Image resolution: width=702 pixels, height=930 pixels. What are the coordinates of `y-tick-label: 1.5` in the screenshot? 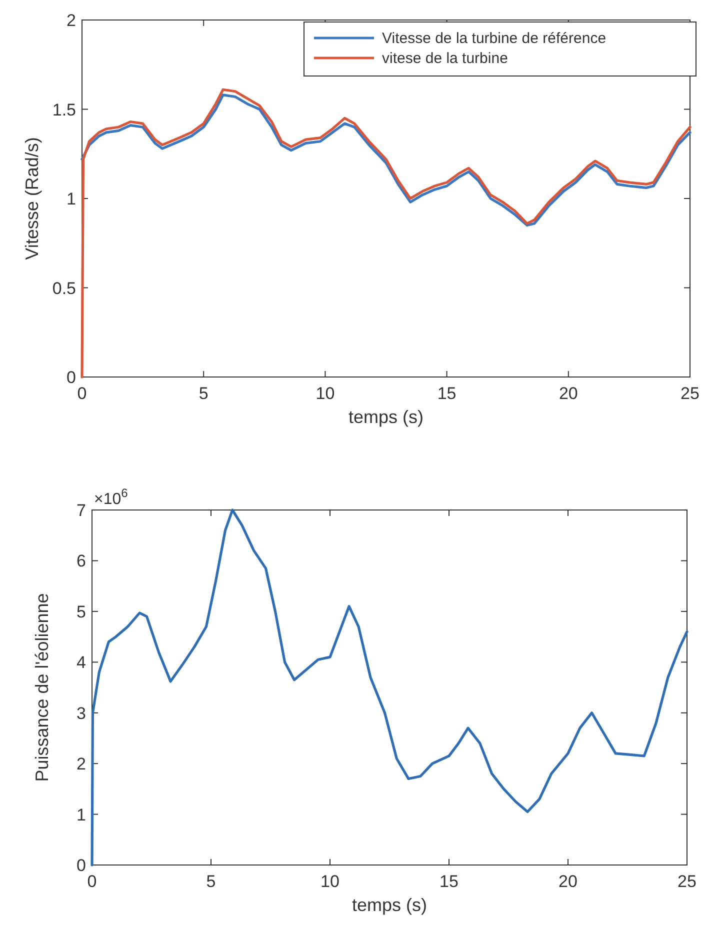 It's located at (64, 110).